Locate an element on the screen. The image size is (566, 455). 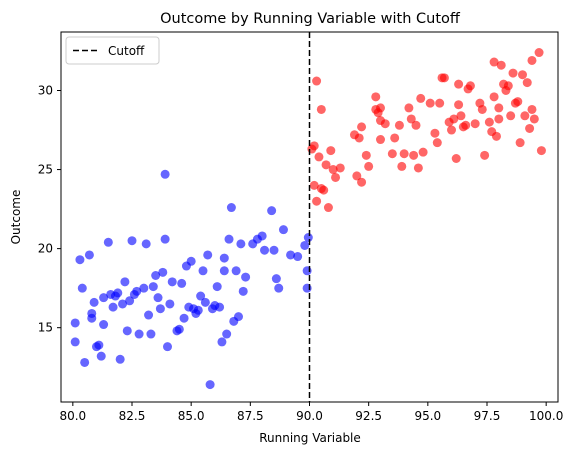
y-tick-label: 30 is located at coordinates (45, 91).